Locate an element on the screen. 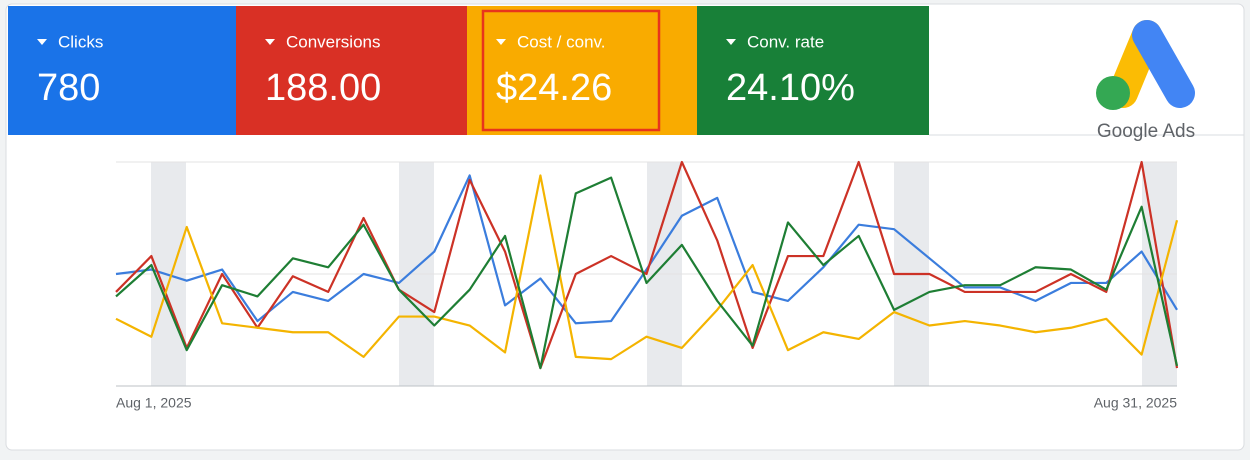 The image size is (1250, 460). tile-label: Cost / conv. is located at coordinates (561, 41).